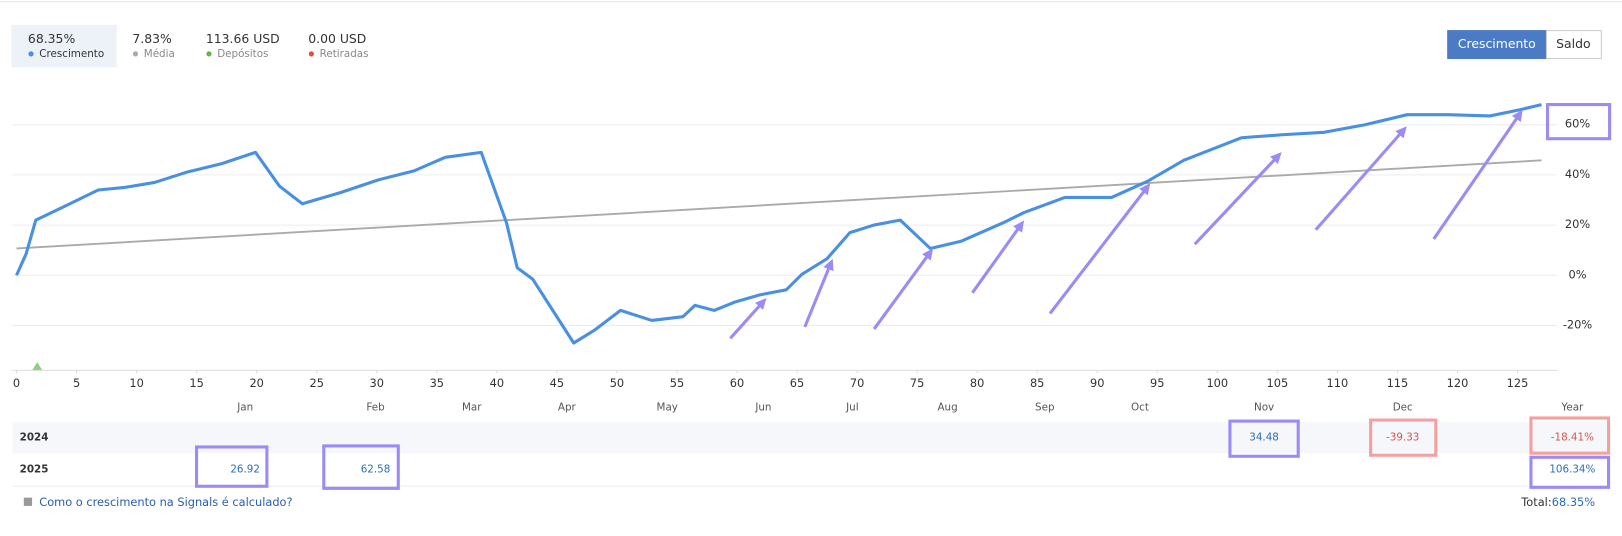 The image size is (1622, 536). Describe the element at coordinates (1574, 502) in the screenshot. I see `total-value: 68.35%` at that location.